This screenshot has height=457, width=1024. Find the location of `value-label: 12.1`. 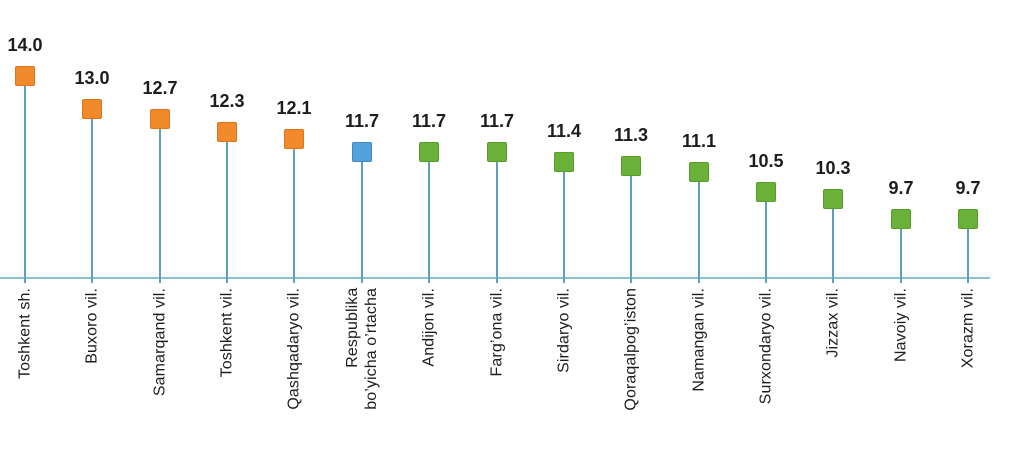

value-label: 12.1 is located at coordinates (294, 108).